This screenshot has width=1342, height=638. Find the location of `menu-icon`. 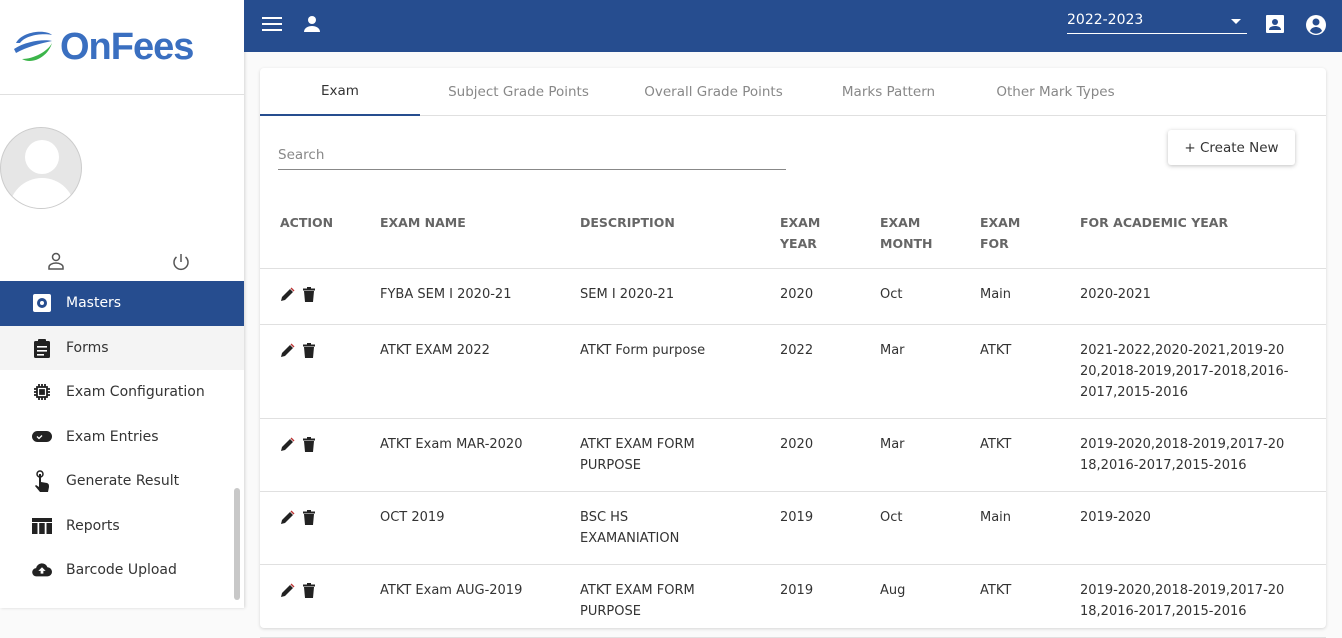

menu-icon is located at coordinates (272, 26).